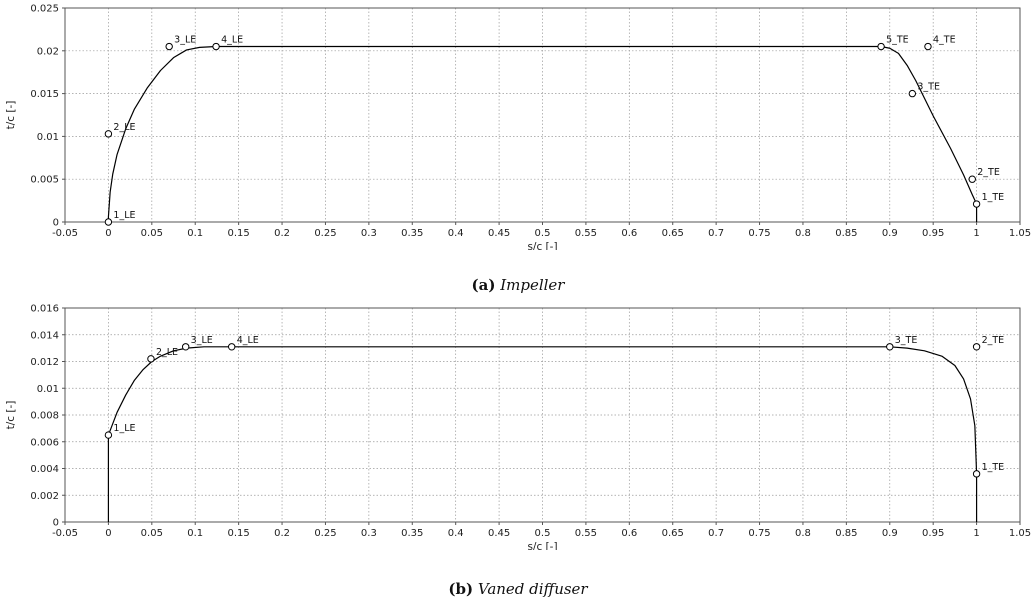 This screenshot has width=1036, height=605. I want to click on y-tick-label: 0.025, so click(44, 9).